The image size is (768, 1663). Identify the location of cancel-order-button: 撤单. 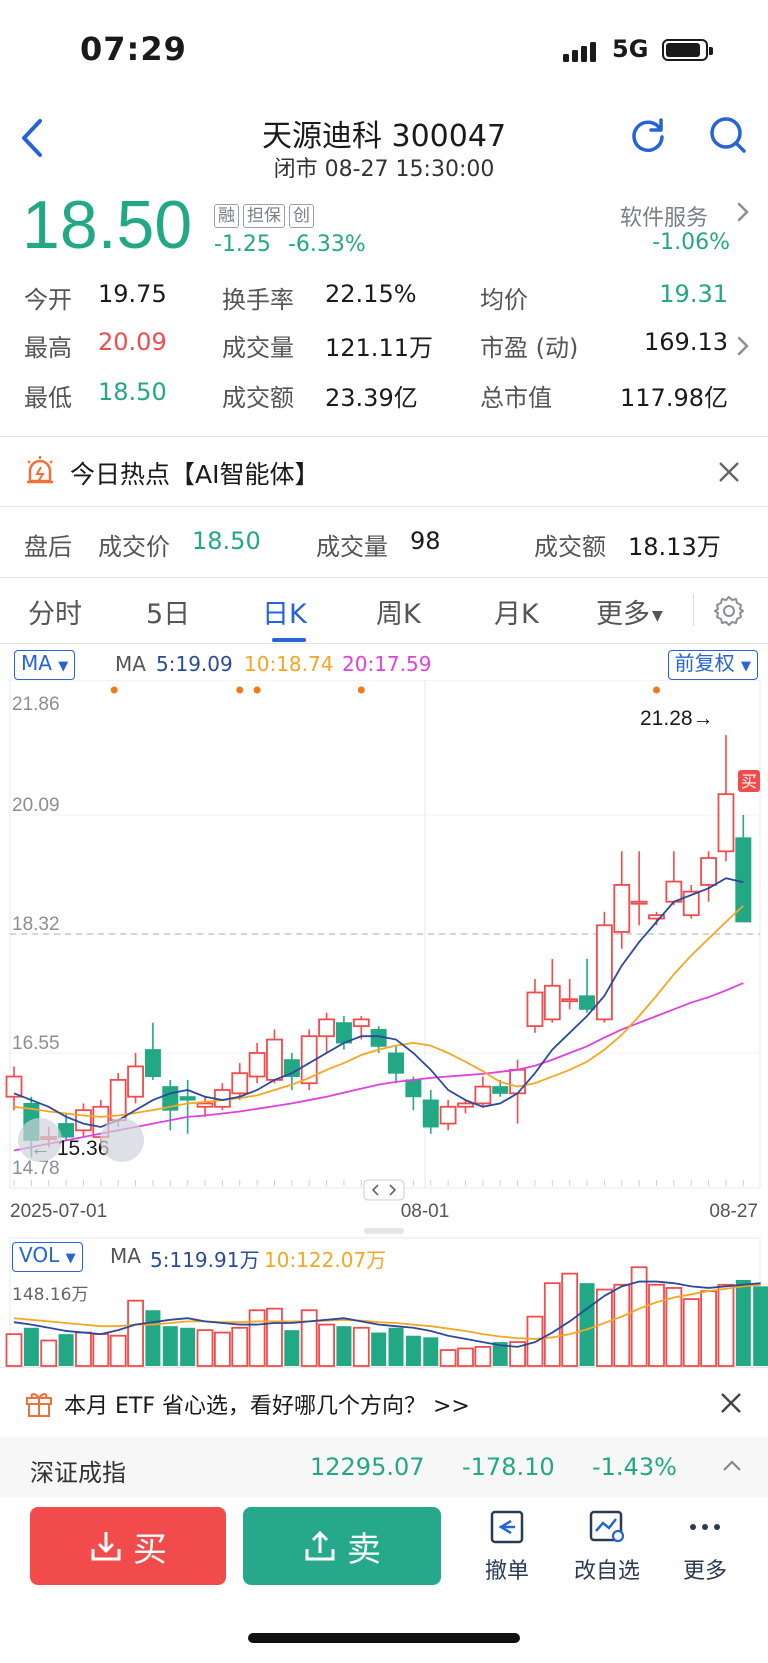
(507, 1546).